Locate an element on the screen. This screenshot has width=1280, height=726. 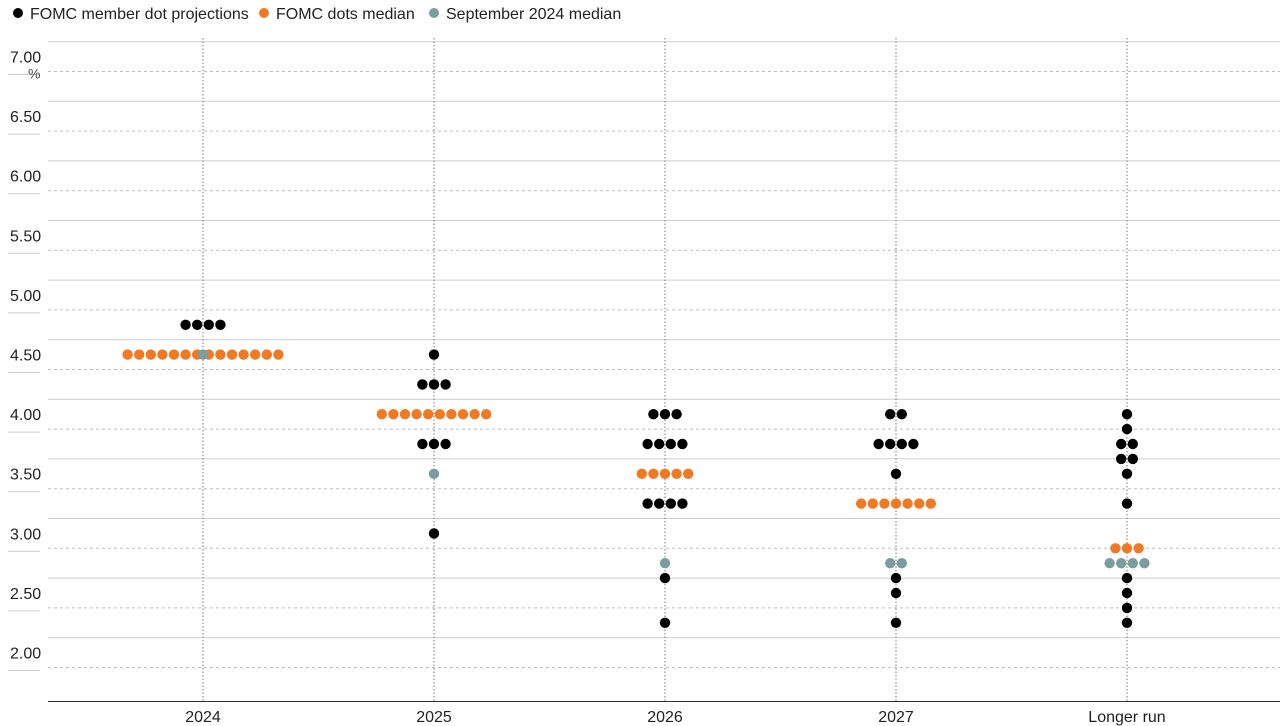
y-tick-label: 7.00 is located at coordinates (25, 58).